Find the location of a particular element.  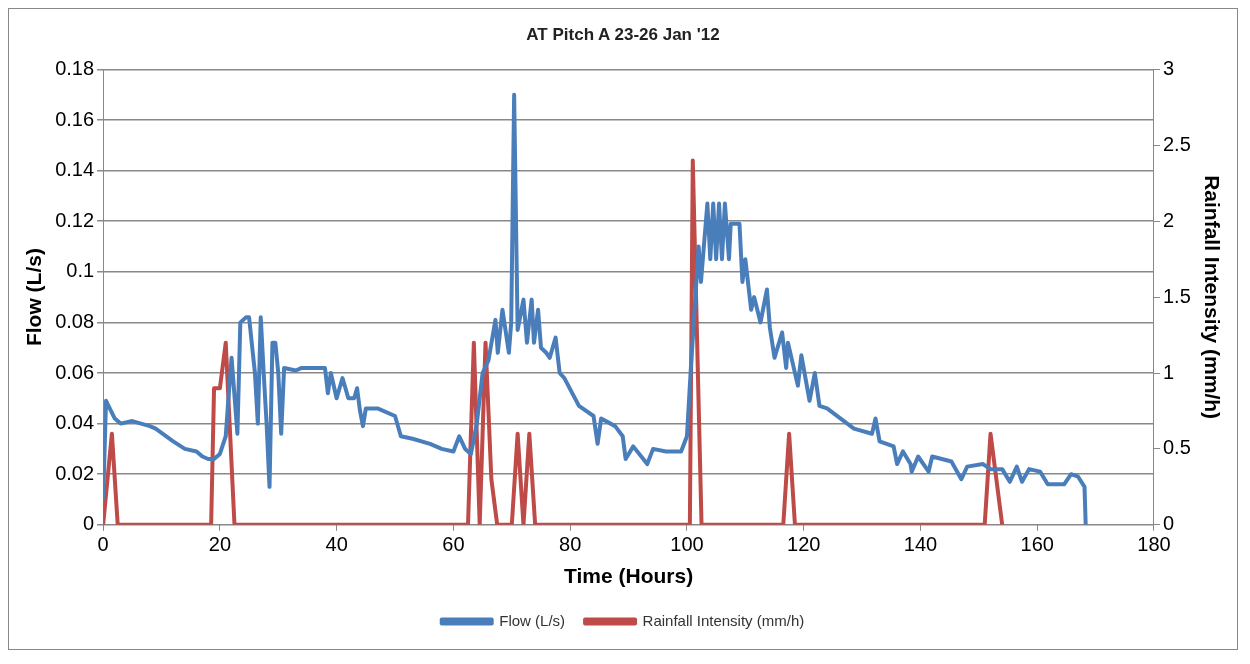

chart-title: AT Pitch A 23-26 Jan '12 is located at coordinates (623, 34).